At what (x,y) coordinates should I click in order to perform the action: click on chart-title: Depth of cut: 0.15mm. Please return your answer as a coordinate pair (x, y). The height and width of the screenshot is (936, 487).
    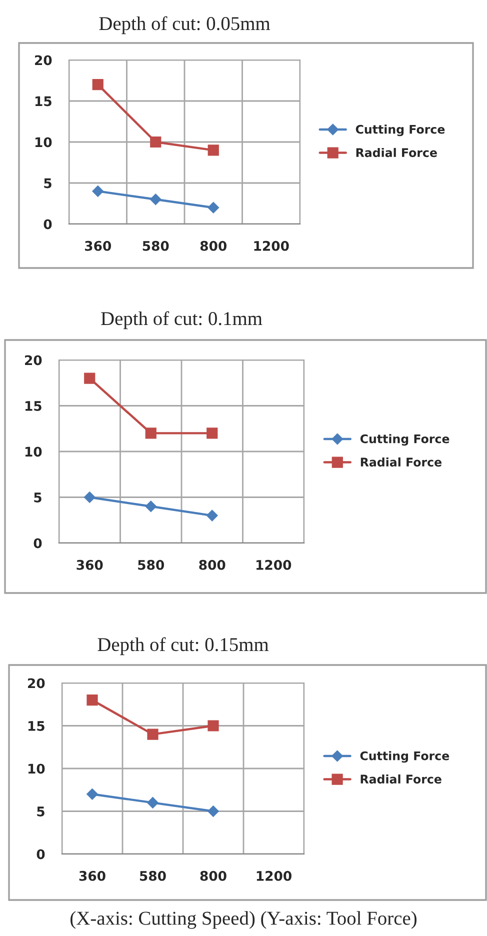
    Looking at the image, I should click on (183, 646).